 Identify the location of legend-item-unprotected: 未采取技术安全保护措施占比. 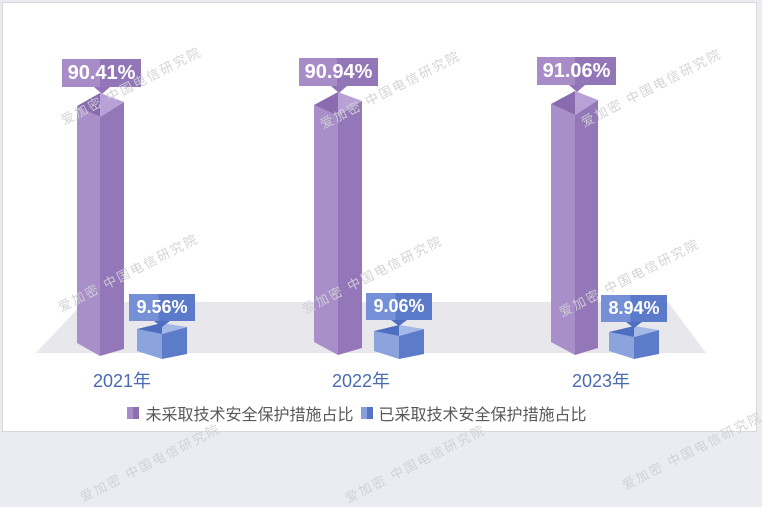
(240, 413).